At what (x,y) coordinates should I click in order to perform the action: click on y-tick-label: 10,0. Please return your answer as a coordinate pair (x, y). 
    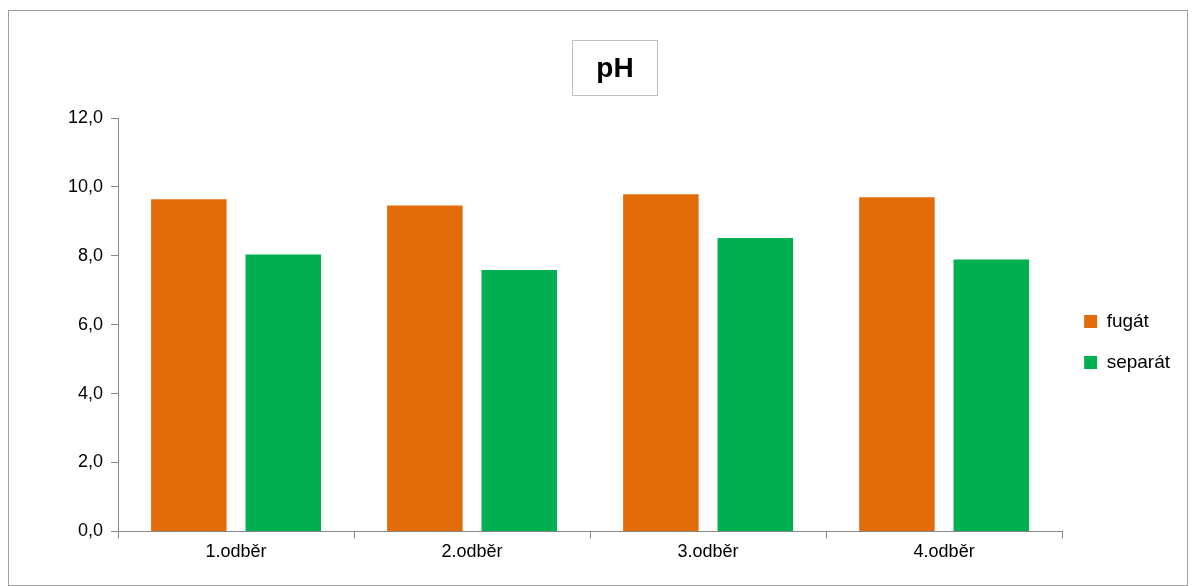
    Looking at the image, I should click on (85, 185).